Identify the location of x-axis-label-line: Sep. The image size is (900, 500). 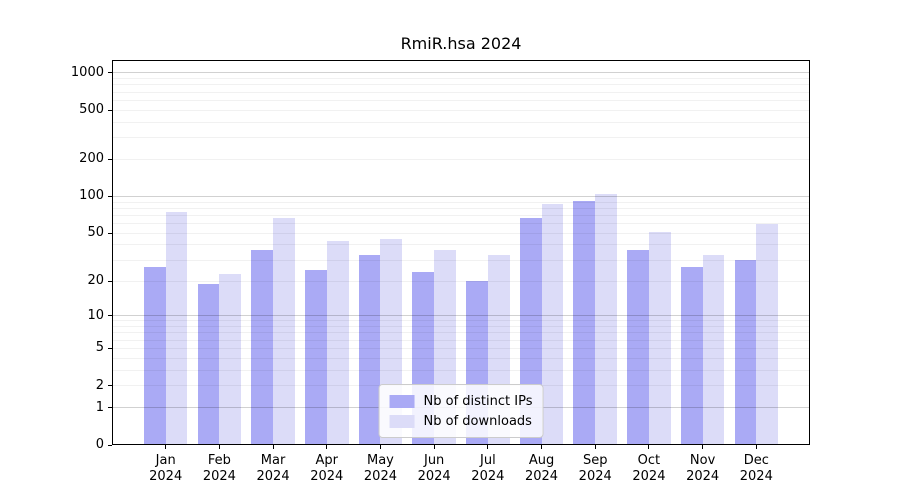
(595, 460).